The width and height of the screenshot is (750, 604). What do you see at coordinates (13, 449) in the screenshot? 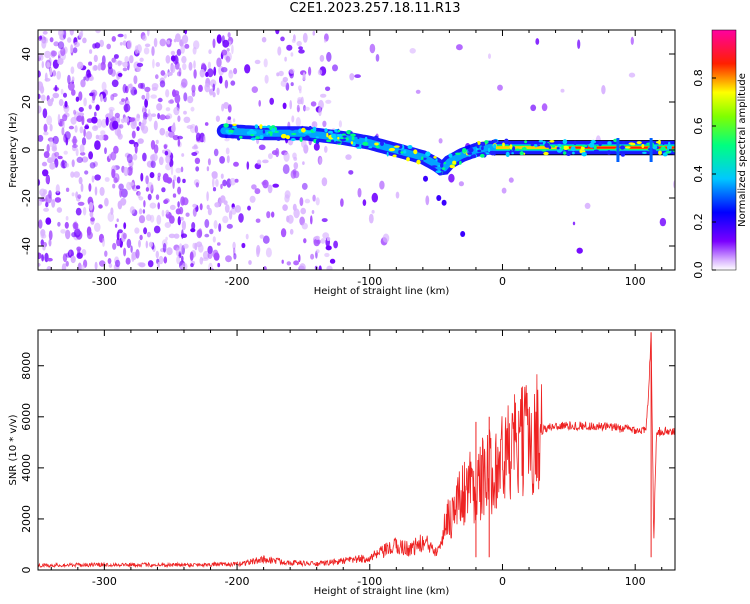
I see `y-axis-label: SNR (10 * v/v)` at bounding box center [13, 449].